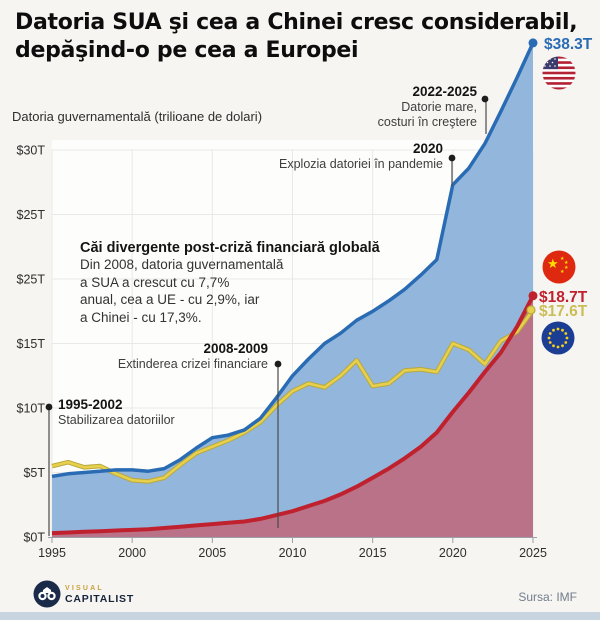 This screenshot has width=600, height=620. What do you see at coordinates (300, 616) in the screenshot?
I see `bottom-accent-strip` at bounding box center [300, 616].